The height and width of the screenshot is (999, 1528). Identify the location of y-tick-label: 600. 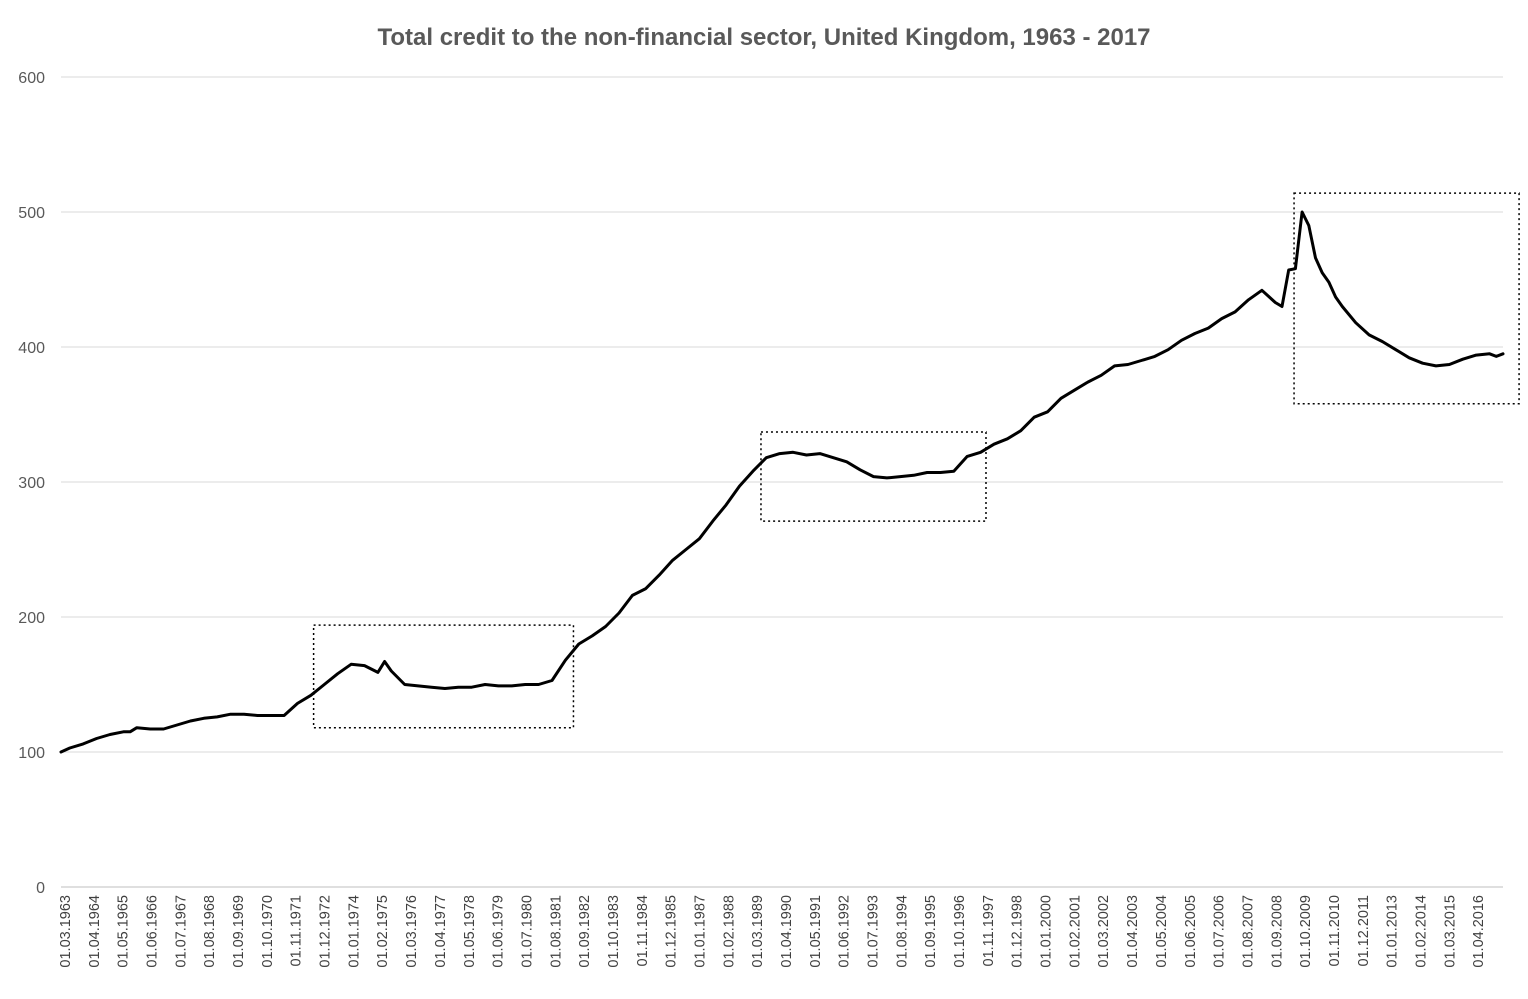
(31, 78).